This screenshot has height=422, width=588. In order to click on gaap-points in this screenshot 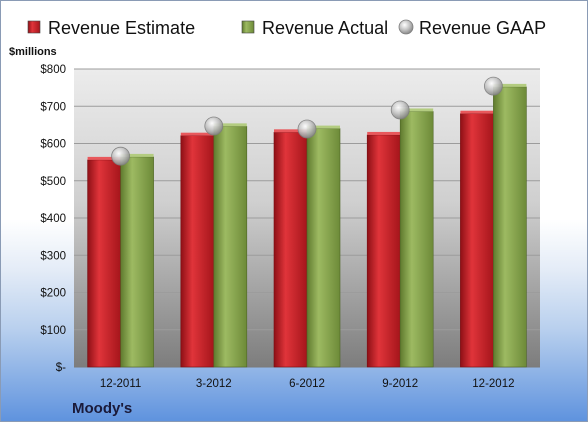, I will do `click(307, 121)`.